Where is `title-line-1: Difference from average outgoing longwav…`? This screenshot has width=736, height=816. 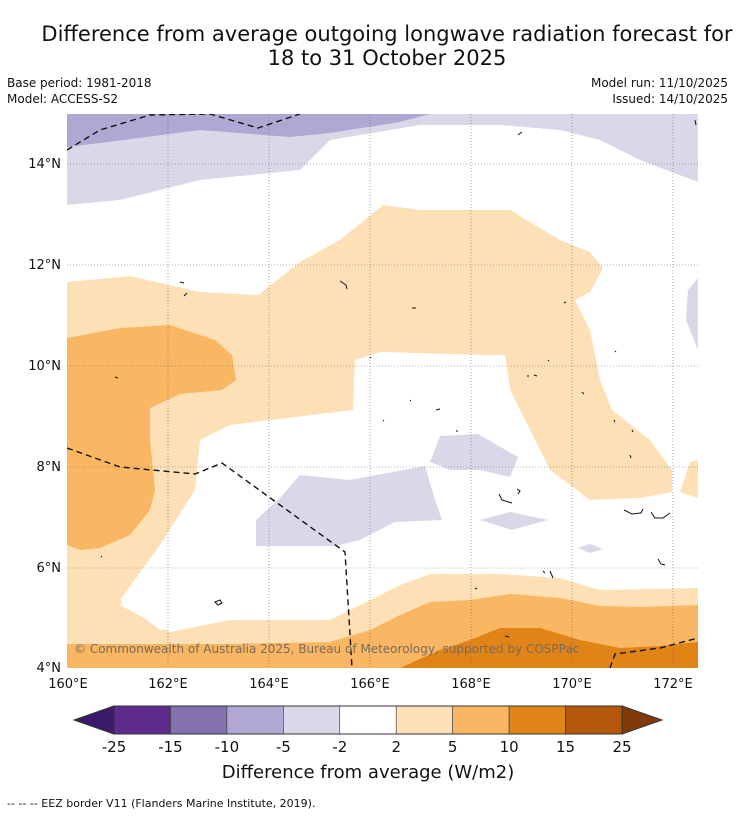 title-line-1: Difference from average outgoing longwav… is located at coordinates (387, 34).